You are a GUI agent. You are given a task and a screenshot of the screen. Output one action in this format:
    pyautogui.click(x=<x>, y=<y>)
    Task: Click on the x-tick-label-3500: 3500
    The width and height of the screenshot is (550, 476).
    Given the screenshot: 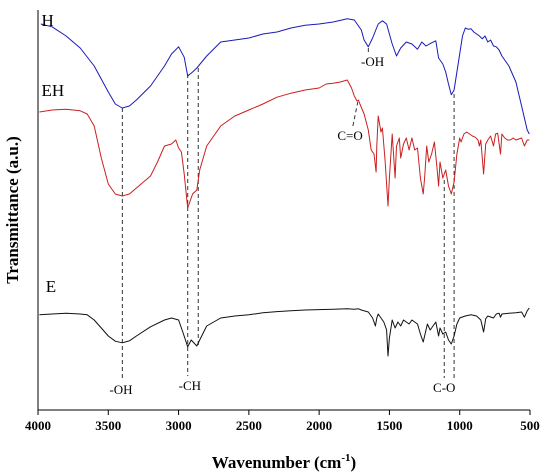 What is the action you would take?
    pyautogui.click(x=108, y=425)
    